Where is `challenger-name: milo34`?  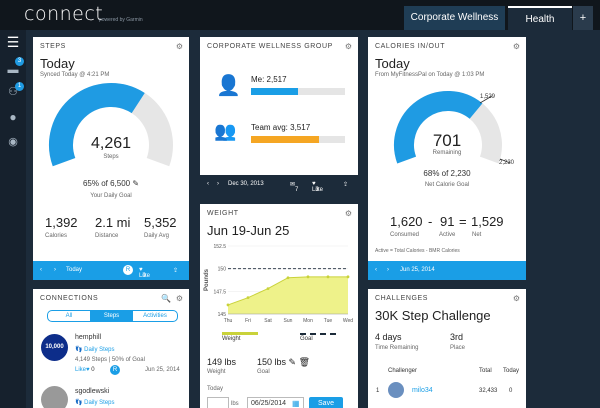
challenger-name: milo34 is located at coordinates (422, 390).